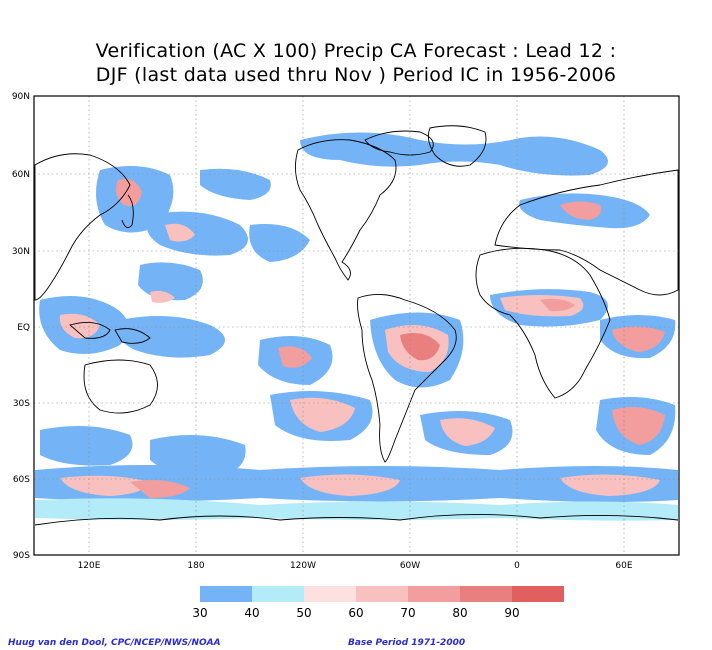 This screenshot has height=650, width=712. I want to click on lon-label-180: 180, so click(195, 566).